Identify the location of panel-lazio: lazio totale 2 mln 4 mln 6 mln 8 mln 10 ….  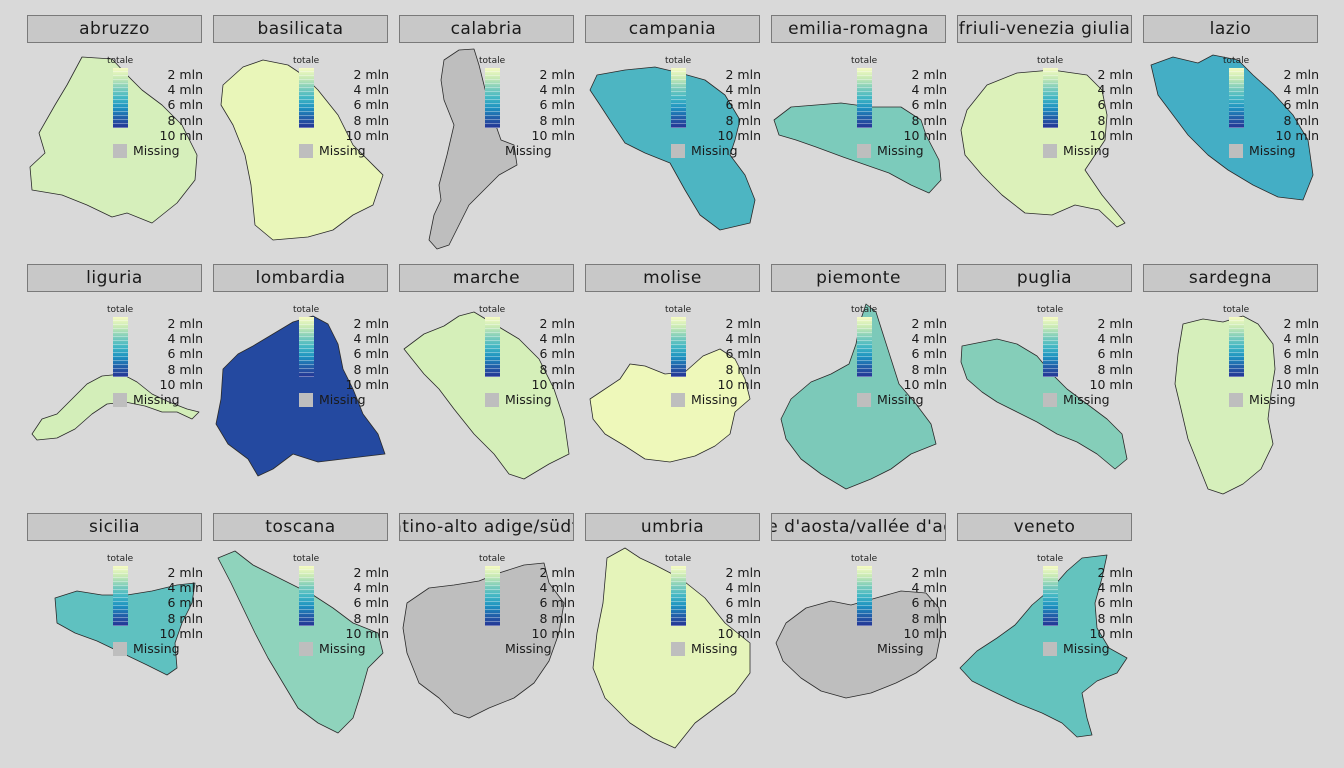
(1231, 137).